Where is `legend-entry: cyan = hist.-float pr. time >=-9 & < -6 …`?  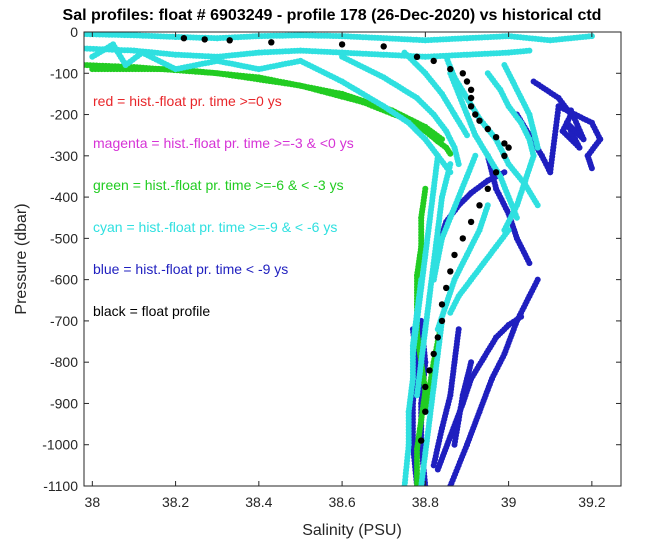 legend-entry: cyan = hist.-float pr. time >=-9 & < -6 … is located at coordinates (215, 227).